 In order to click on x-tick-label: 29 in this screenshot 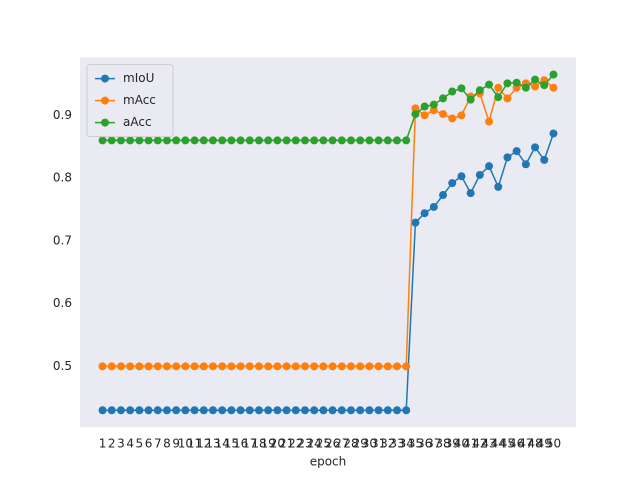, I will do `click(360, 444)`.